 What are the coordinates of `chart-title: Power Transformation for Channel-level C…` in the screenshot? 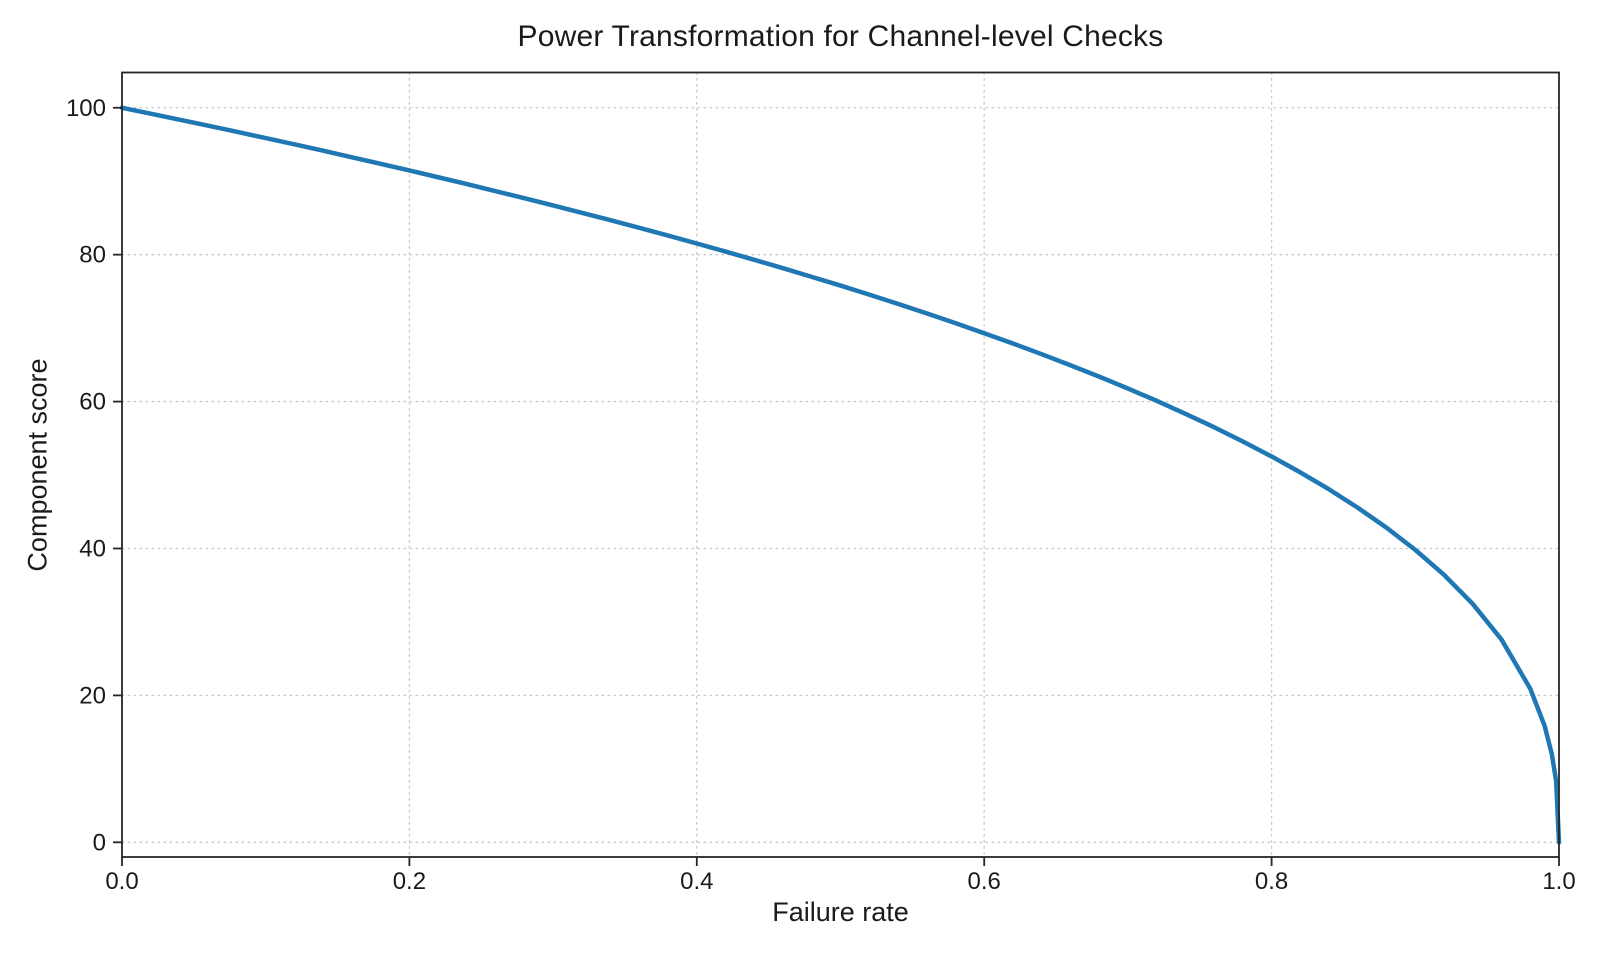 It's located at (840, 36).